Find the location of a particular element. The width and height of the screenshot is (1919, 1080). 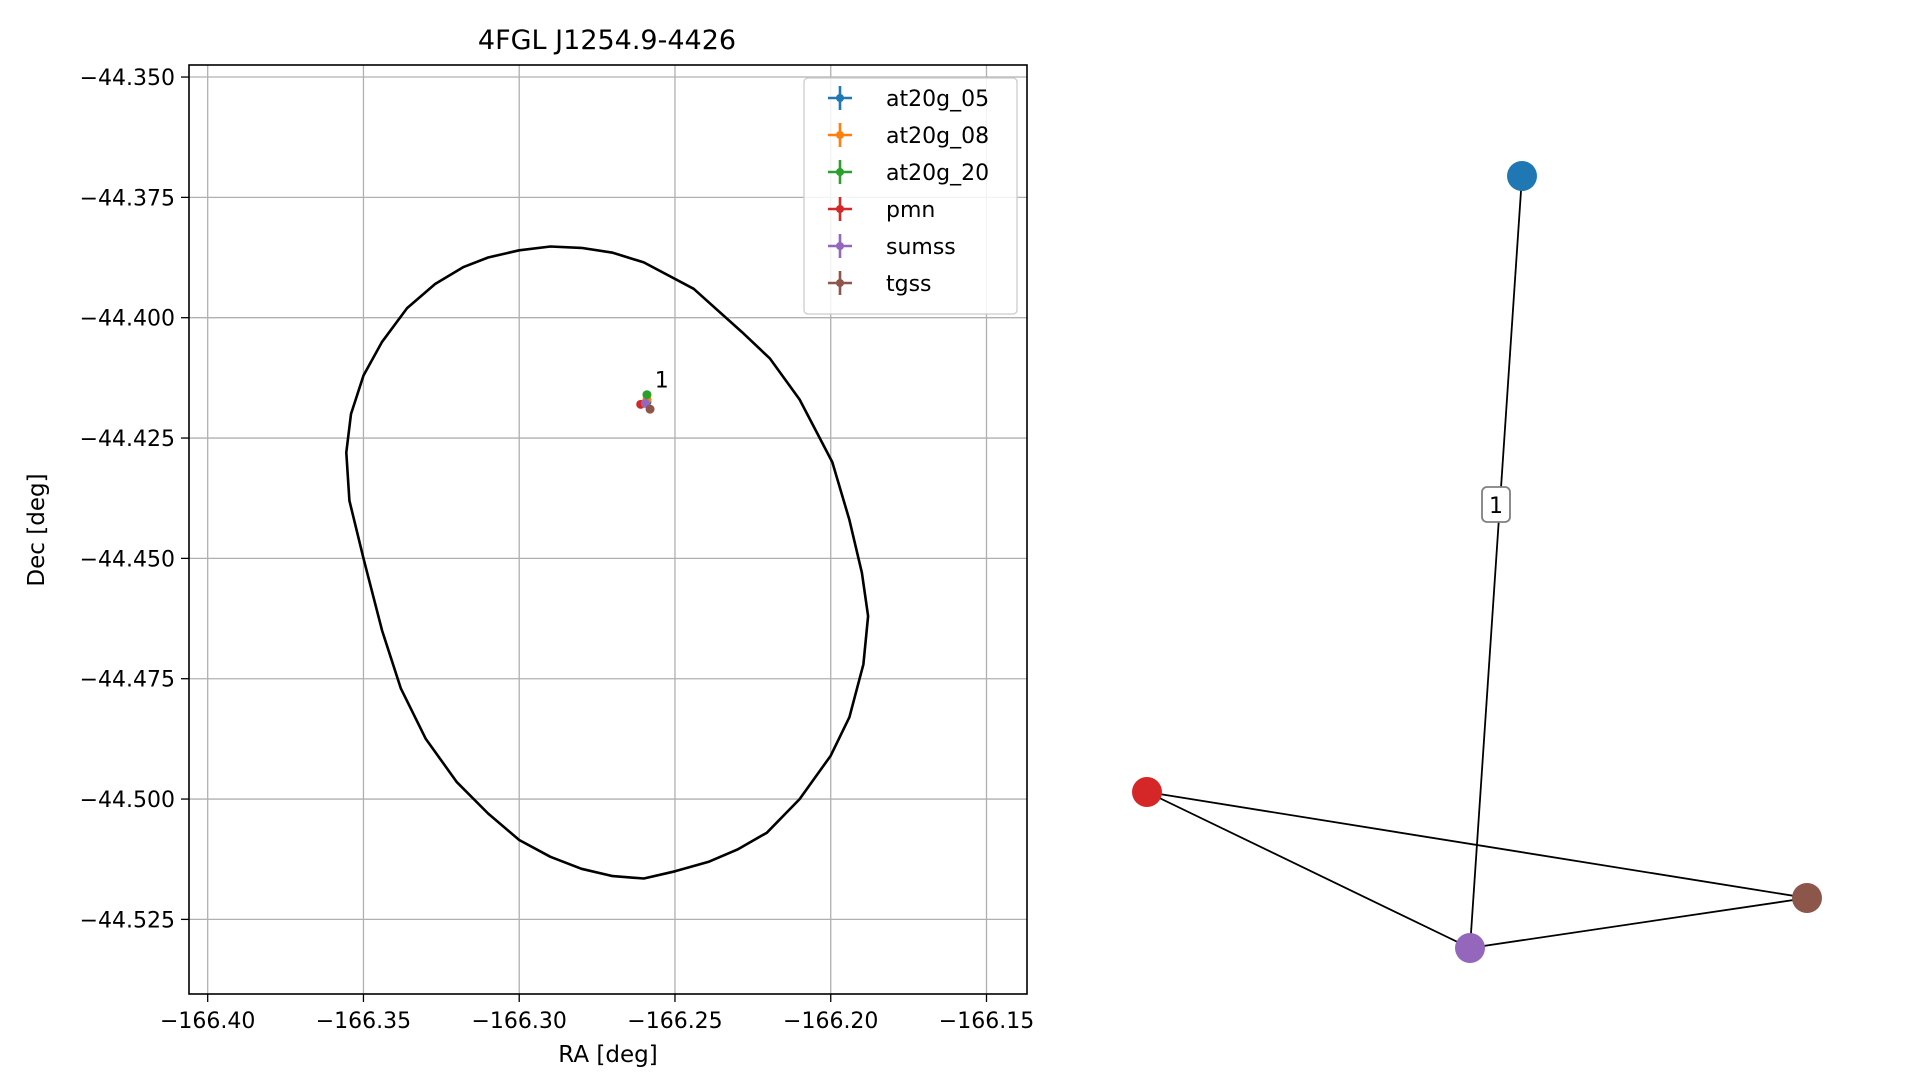

edge-label: 1 is located at coordinates (1496, 506).